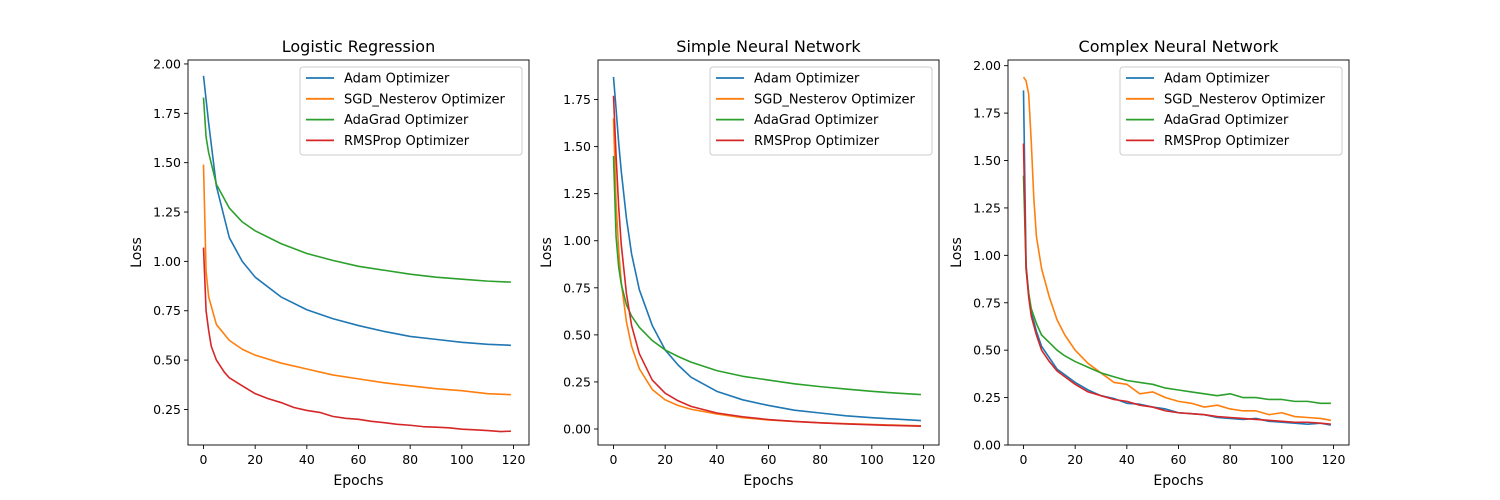 Image resolution: width=1500 pixels, height=500 pixels. Describe the element at coordinates (768, 46) in the screenshot. I see `chart-title: Simple Neural Network` at that location.